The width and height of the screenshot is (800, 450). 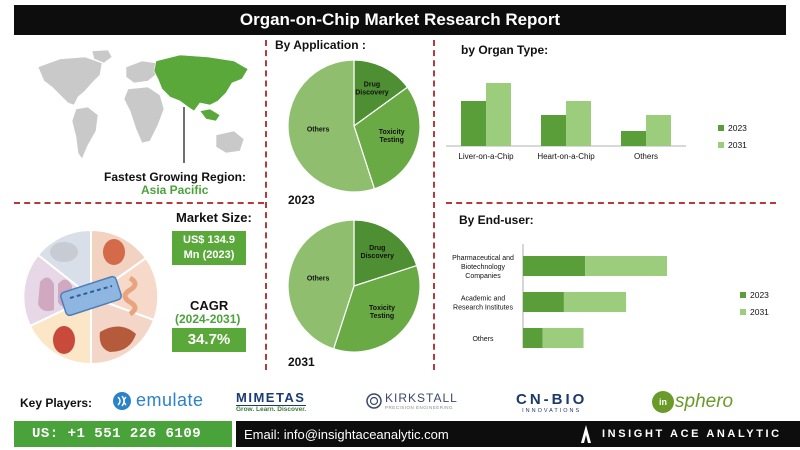 I want to click on organ-category-label: Others, so click(x=646, y=156).